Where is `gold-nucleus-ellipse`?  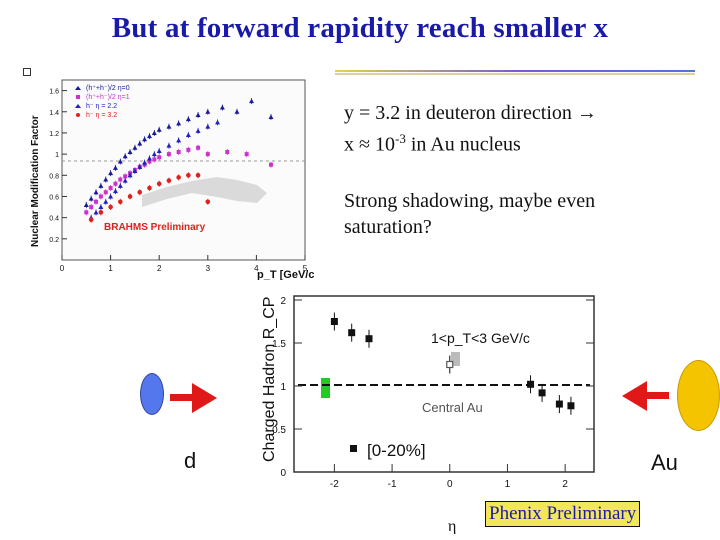
gold-nucleus-ellipse is located at coordinates (698, 395).